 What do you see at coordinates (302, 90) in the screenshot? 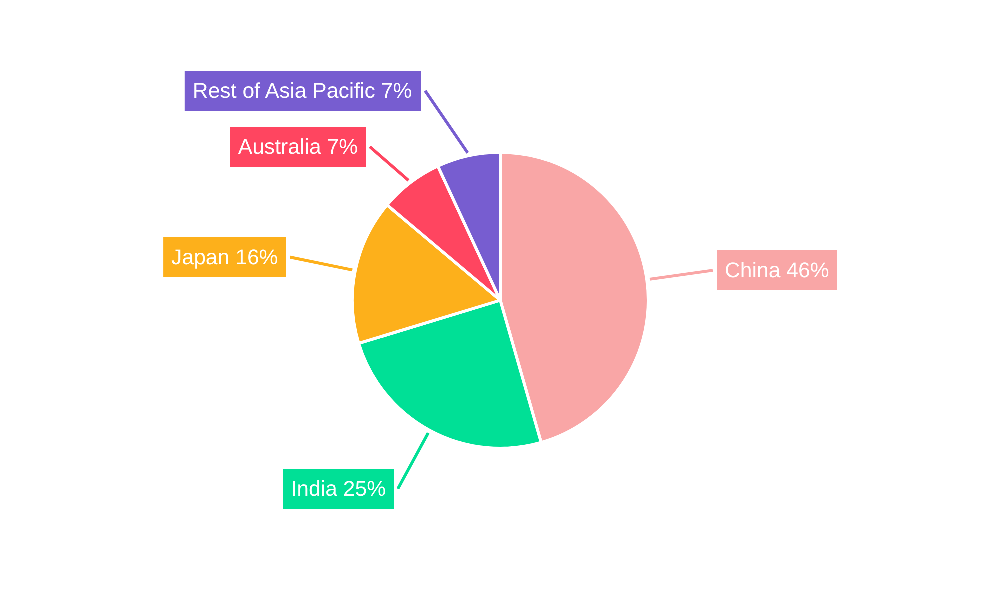
I see `slice-label: Rest of Asia Pacific 7%` at bounding box center [302, 90].